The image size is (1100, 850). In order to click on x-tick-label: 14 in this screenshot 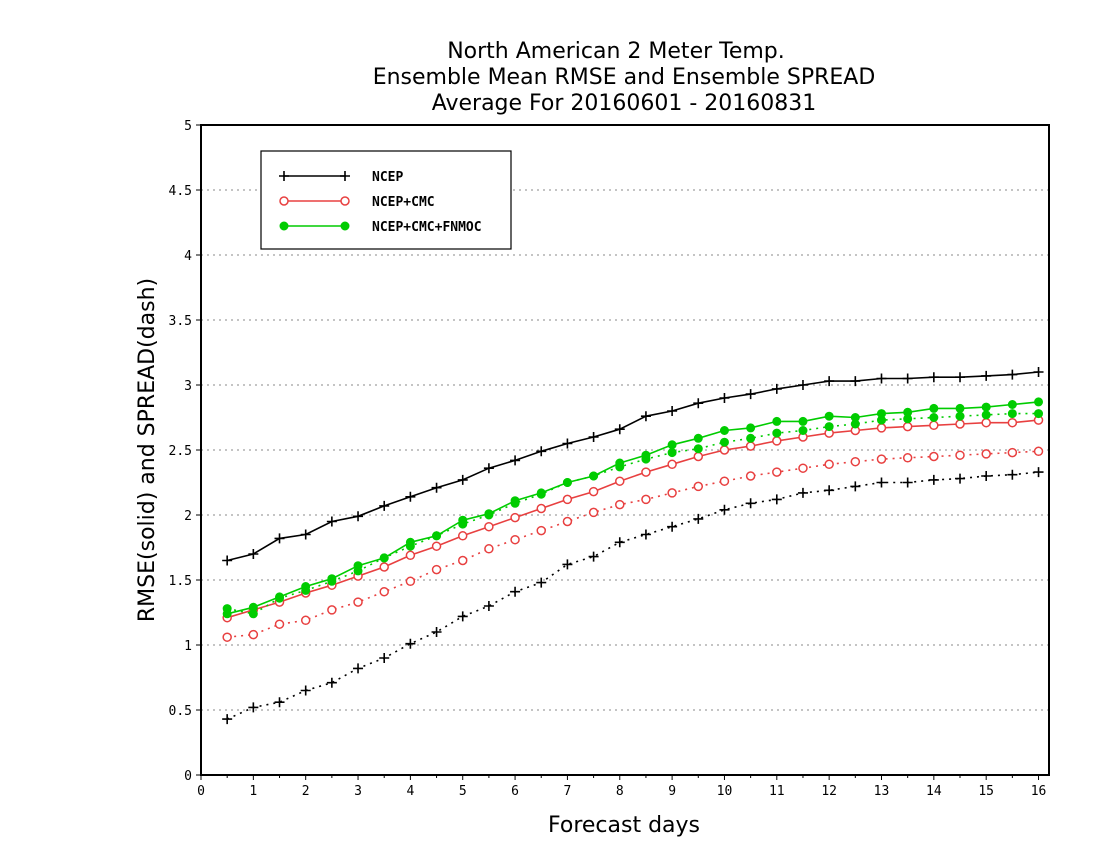, I will do `click(934, 791)`.